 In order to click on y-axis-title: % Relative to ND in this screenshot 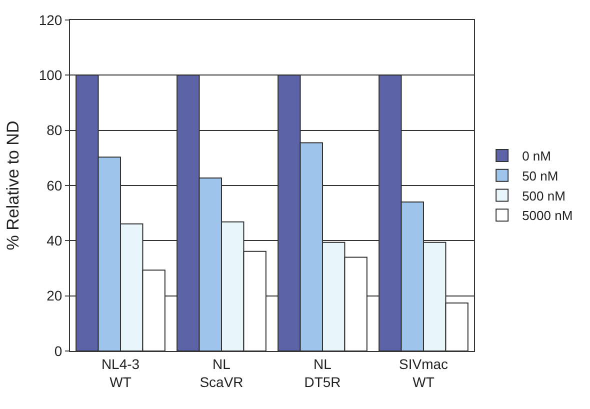, I will do `click(12, 185)`.